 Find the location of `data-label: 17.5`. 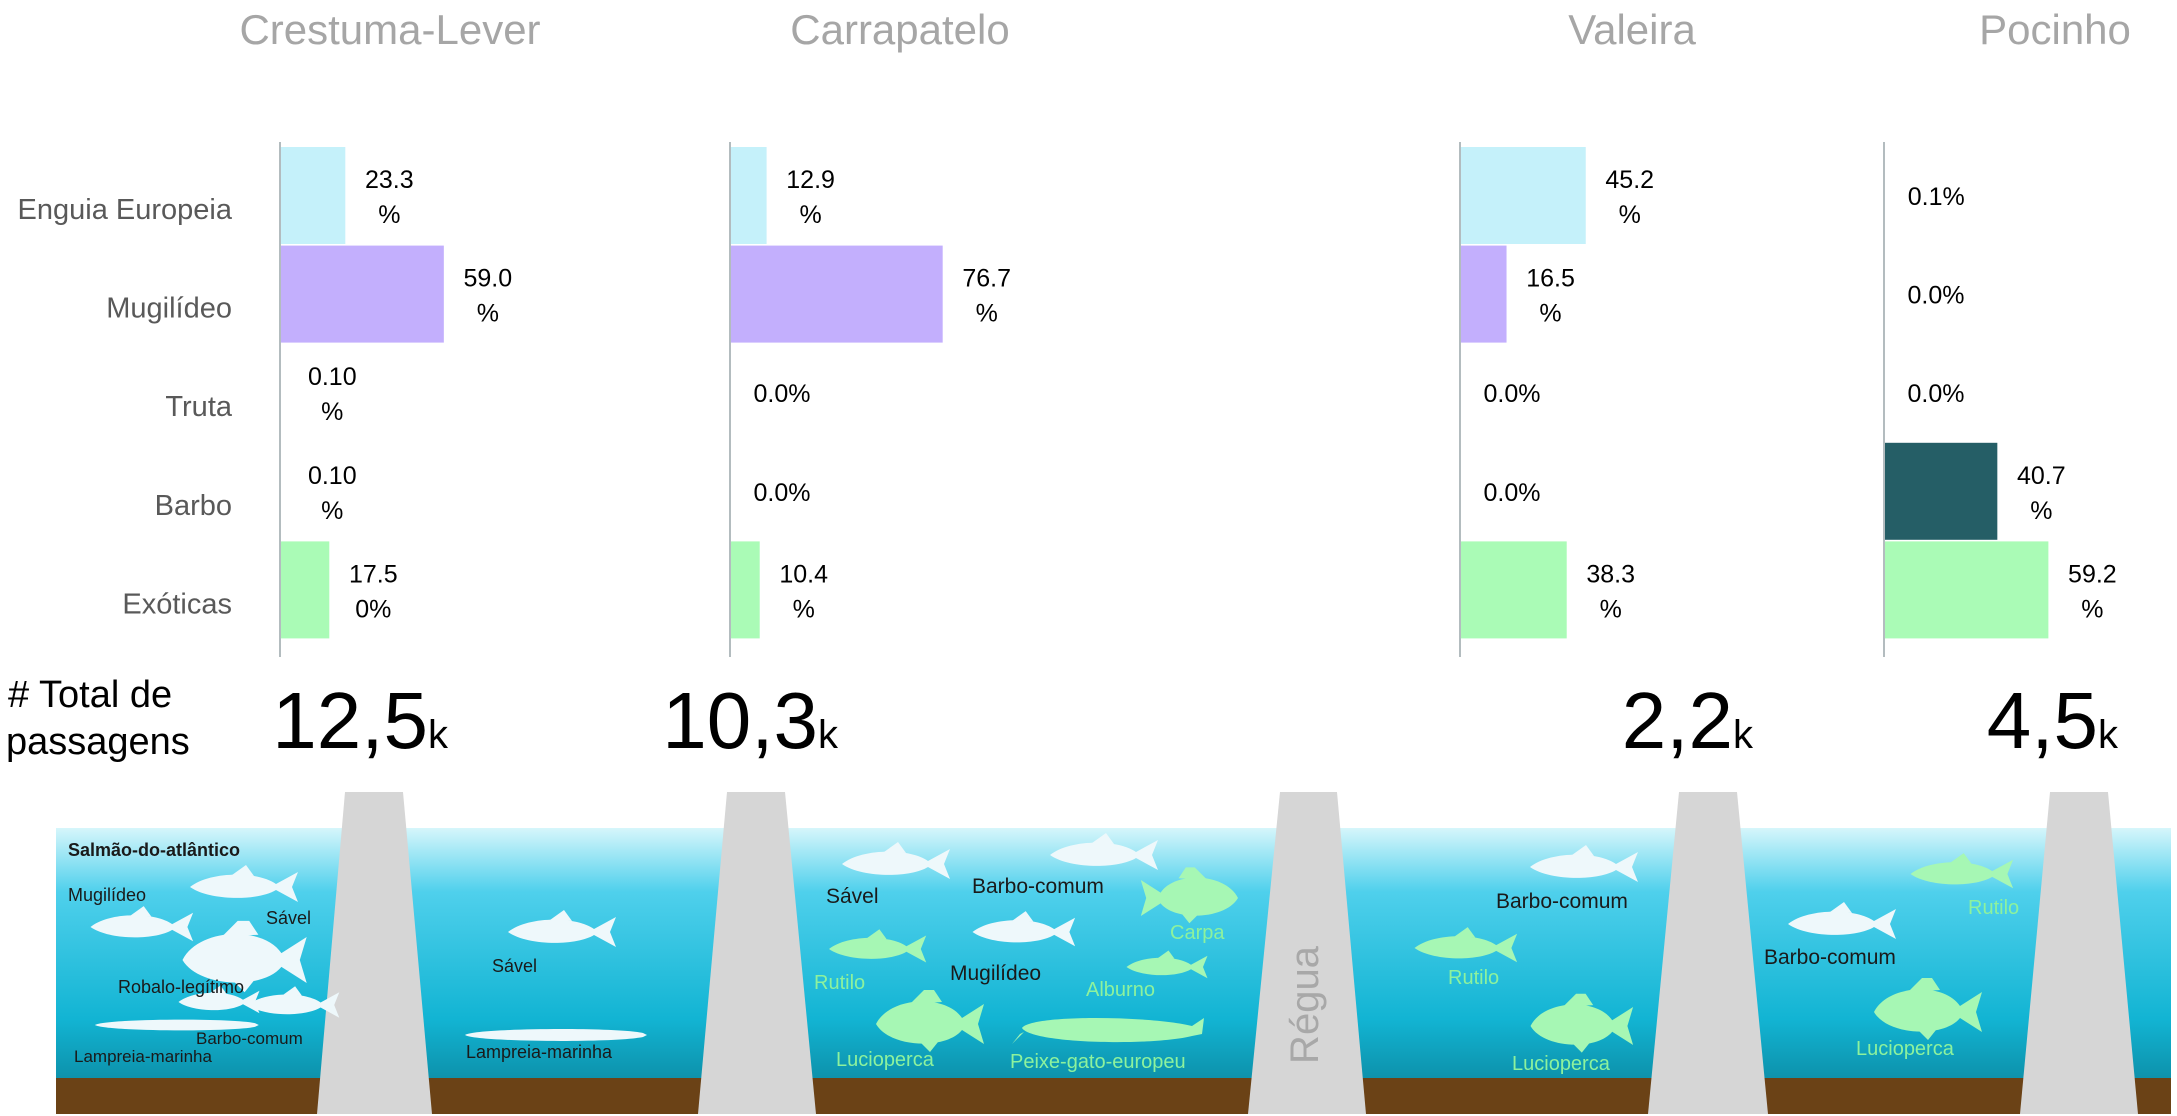

data-label: 17.5 is located at coordinates (373, 574).